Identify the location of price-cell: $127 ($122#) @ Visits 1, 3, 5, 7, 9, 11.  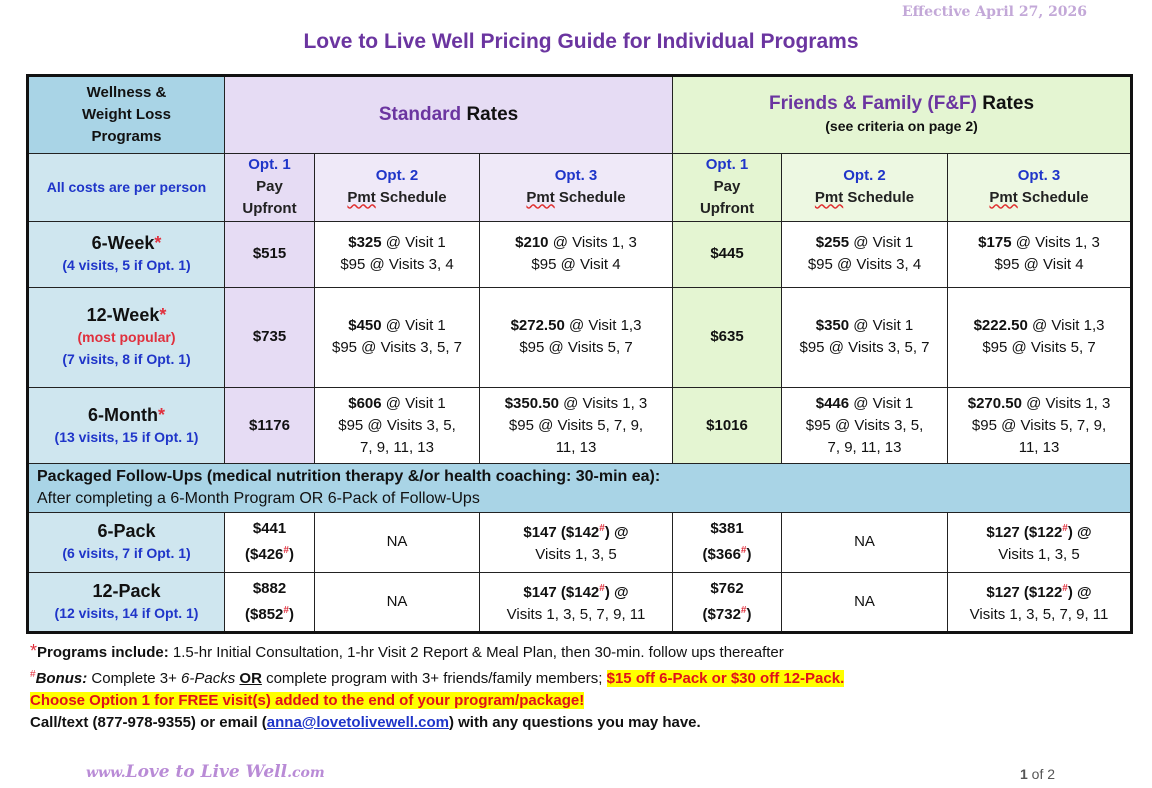
(1040, 602).